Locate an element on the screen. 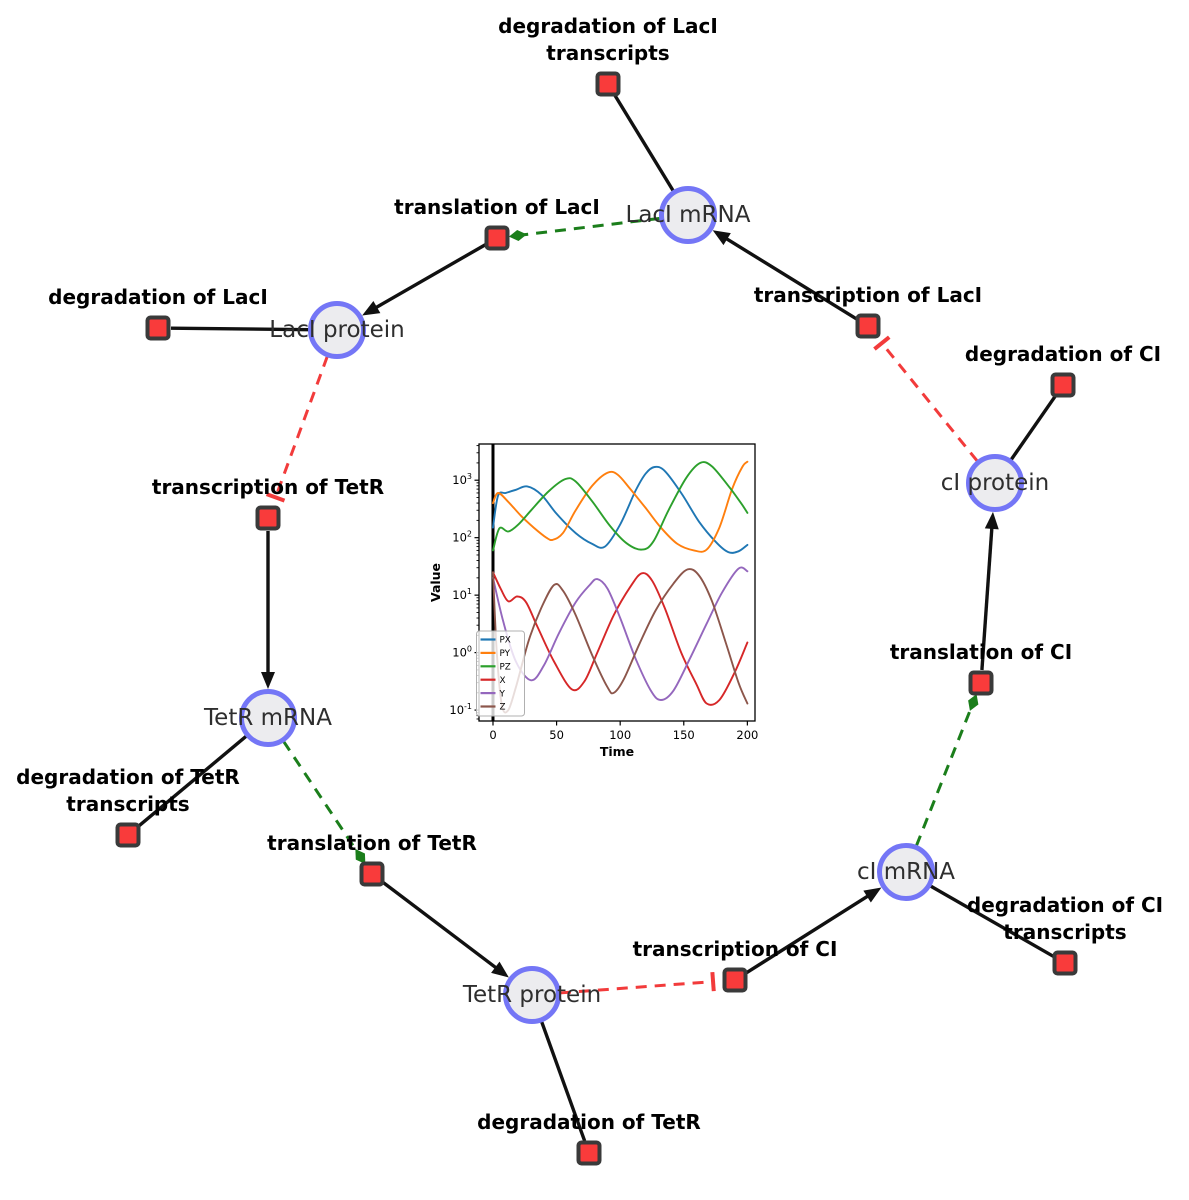 This screenshot has width=1189, height=1200. series-line-PY is located at coordinates (620, 506).